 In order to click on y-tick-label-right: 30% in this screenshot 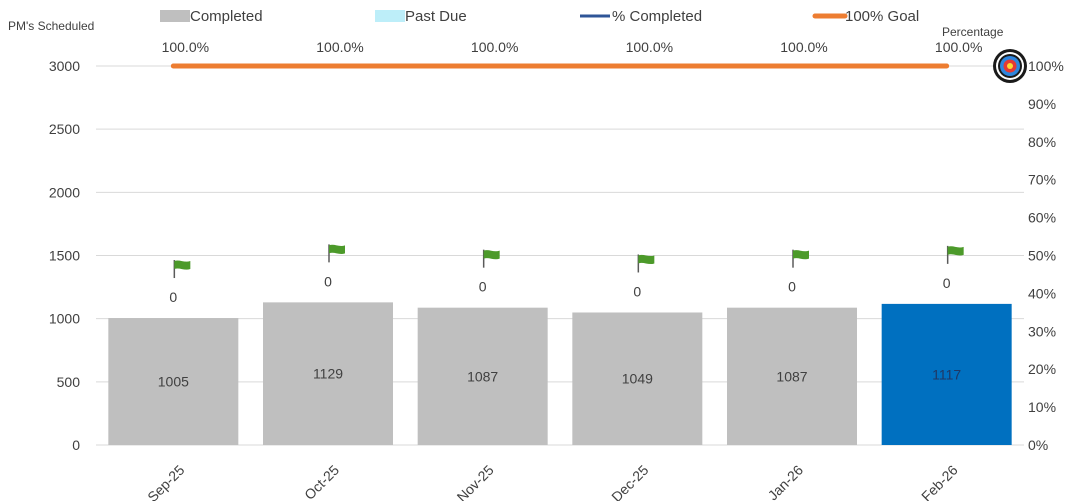, I will do `click(1042, 331)`.